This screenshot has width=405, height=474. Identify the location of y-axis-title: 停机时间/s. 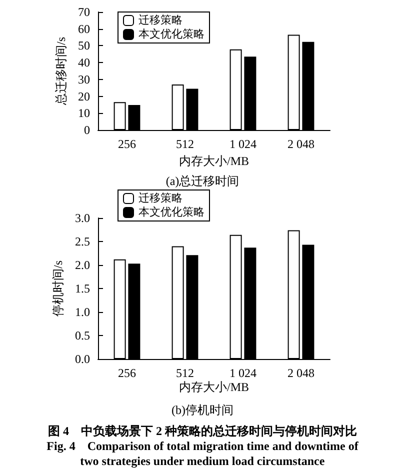
(58, 288).